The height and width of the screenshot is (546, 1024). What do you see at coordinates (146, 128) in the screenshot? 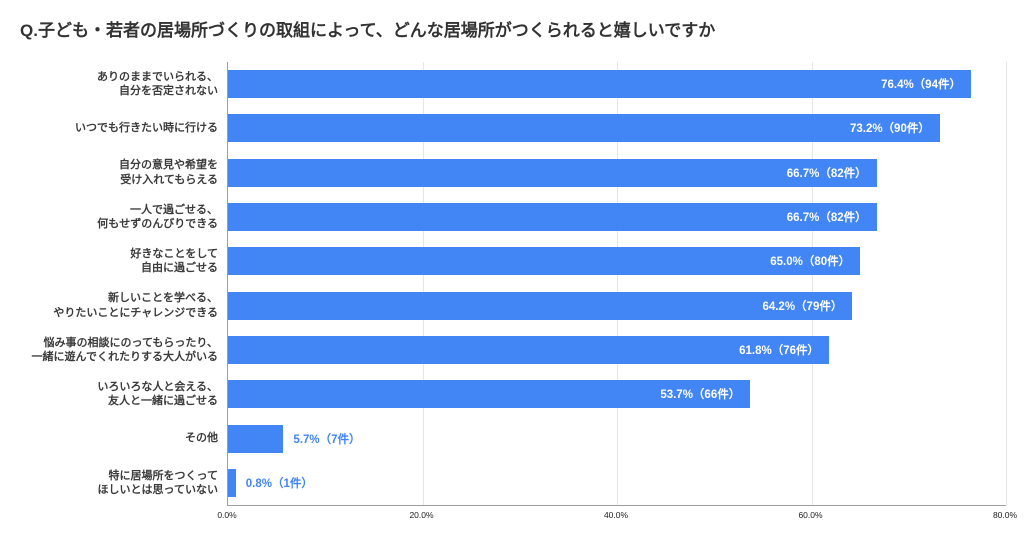
I see `category-label: いつでも行きたい時に行ける` at bounding box center [146, 128].